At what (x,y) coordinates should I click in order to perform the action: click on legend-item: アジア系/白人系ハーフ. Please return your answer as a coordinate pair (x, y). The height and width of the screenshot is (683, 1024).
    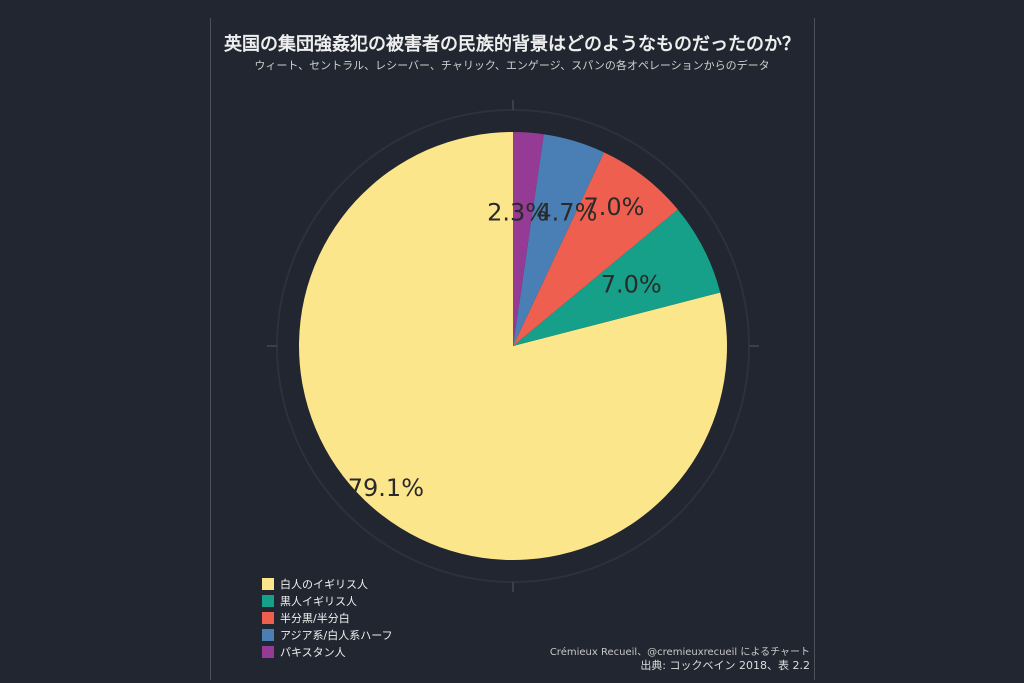
    Looking at the image, I should click on (327, 634).